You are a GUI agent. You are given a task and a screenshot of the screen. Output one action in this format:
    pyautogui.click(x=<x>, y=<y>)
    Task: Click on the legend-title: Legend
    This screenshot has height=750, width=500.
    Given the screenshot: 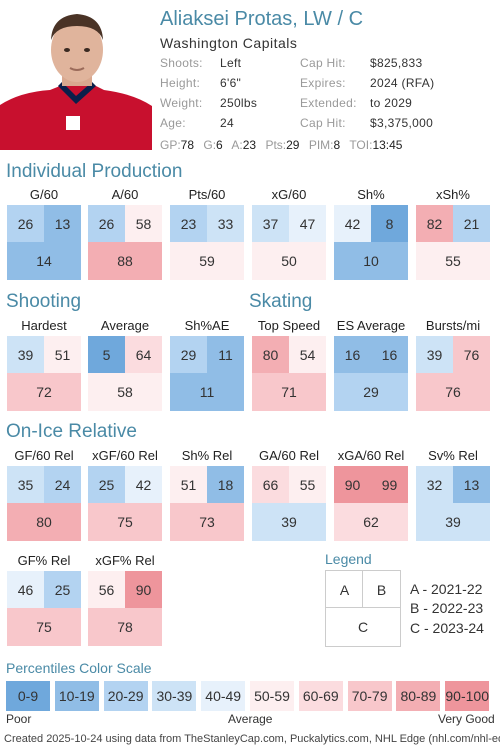 What is the action you would take?
    pyautogui.click(x=348, y=559)
    